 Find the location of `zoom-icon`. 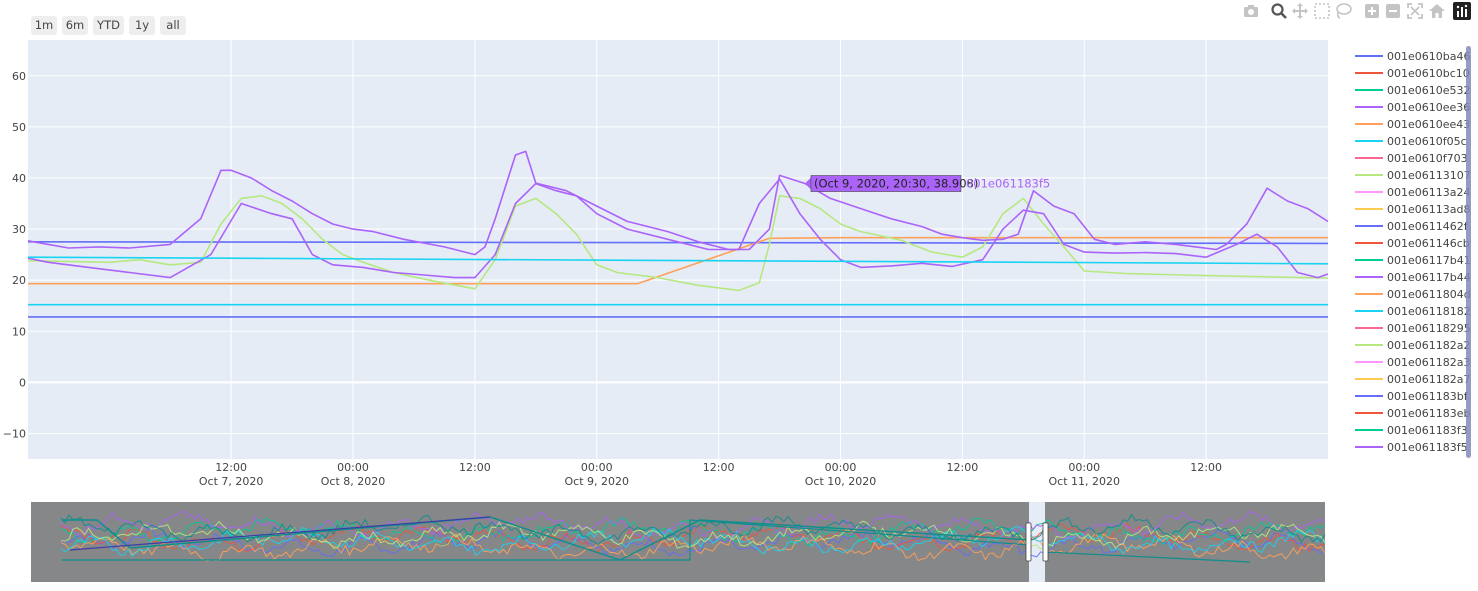

zoom-icon is located at coordinates (1279, 11).